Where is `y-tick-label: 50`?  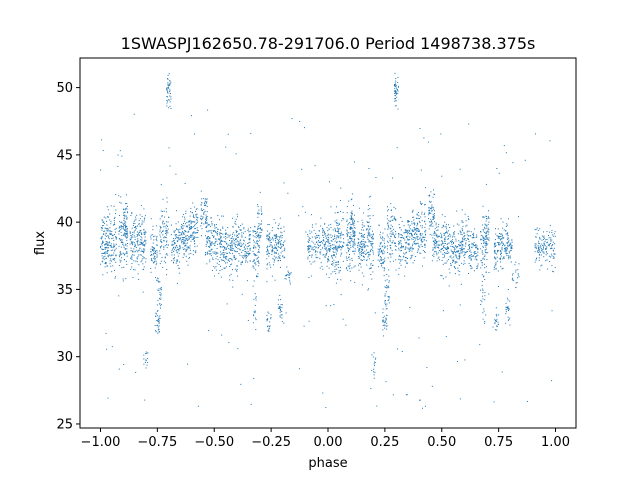 y-tick-label: 50 is located at coordinates (64, 88).